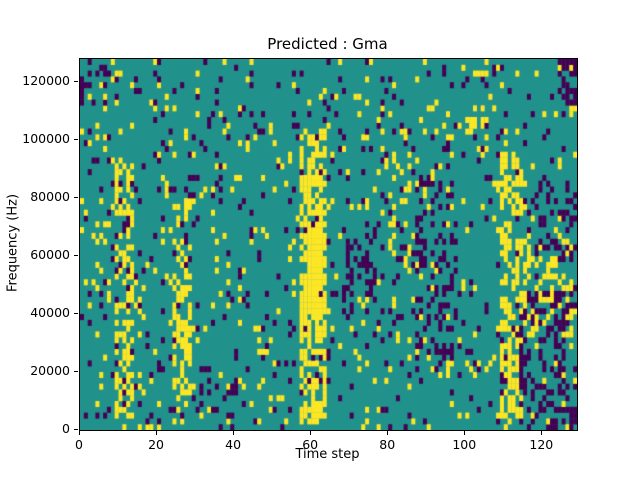 This screenshot has height=480, width=640. Describe the element at coordinates (387, 444) in the screenshot. I see `x-tick-label: 80` at that location.